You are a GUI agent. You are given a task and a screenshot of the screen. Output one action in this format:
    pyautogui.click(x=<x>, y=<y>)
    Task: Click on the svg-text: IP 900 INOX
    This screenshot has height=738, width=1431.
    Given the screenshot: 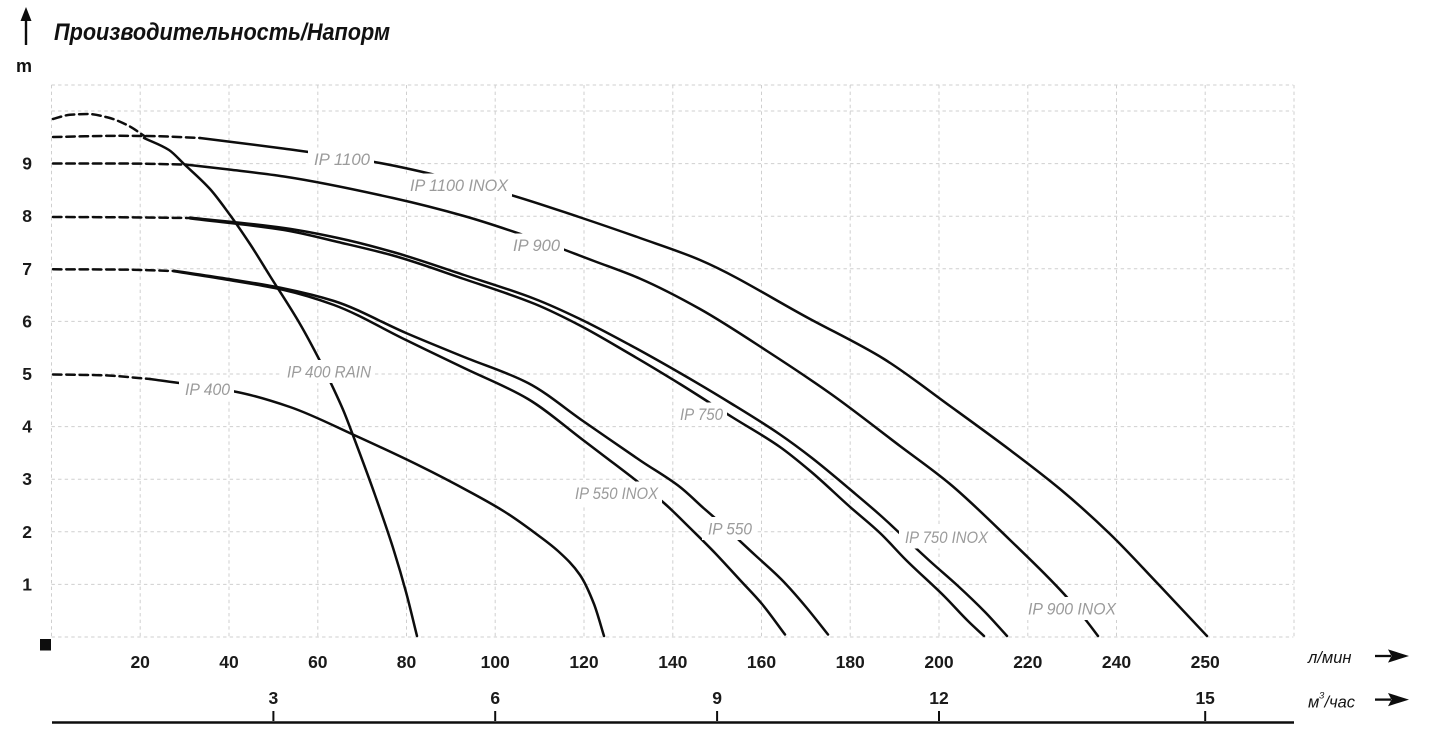 What is the action you would take?
    pyautogui.click(x=1072, y=609)
    